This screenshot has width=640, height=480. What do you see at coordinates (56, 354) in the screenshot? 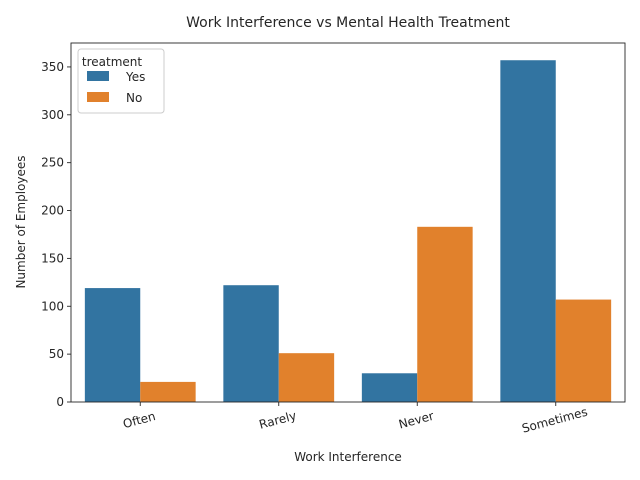
I see `y-tick-label: 50` at bounding box center [56, 354].